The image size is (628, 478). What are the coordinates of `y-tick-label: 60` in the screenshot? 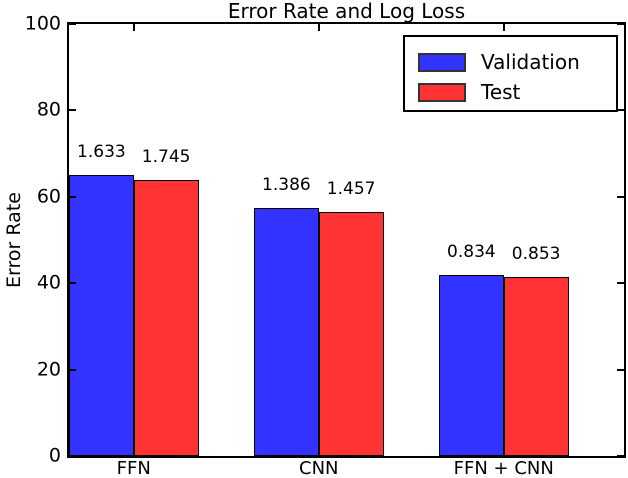 It's located at (48, 196).